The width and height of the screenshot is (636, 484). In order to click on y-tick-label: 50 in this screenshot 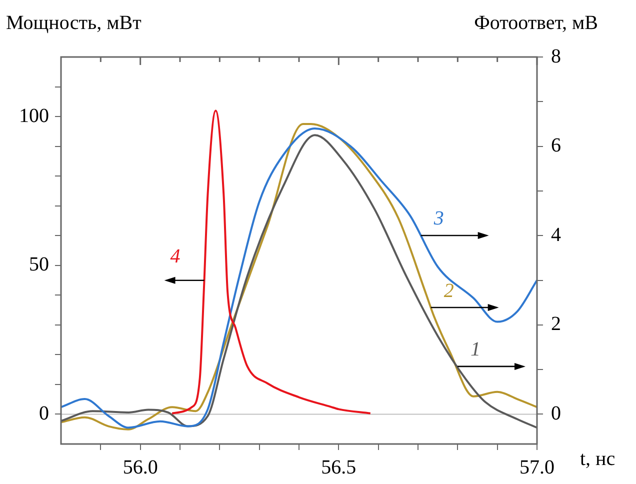, I will do `click(39, 265)`.